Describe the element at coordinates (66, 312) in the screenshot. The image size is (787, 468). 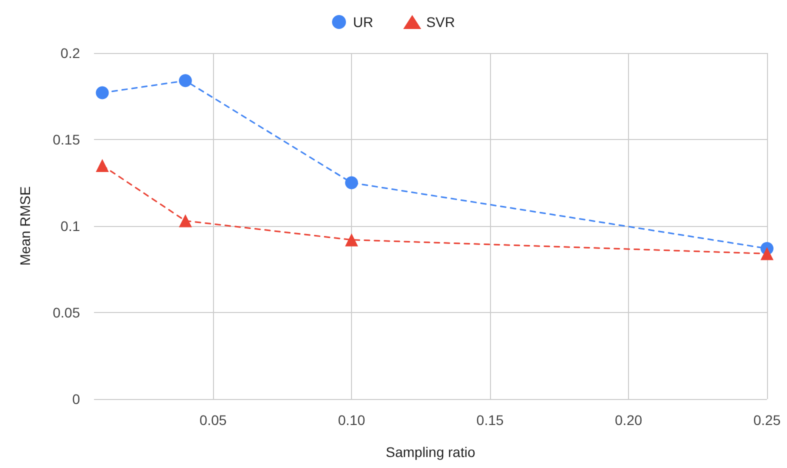
I see `y-tick-label: 0.05` at that location.